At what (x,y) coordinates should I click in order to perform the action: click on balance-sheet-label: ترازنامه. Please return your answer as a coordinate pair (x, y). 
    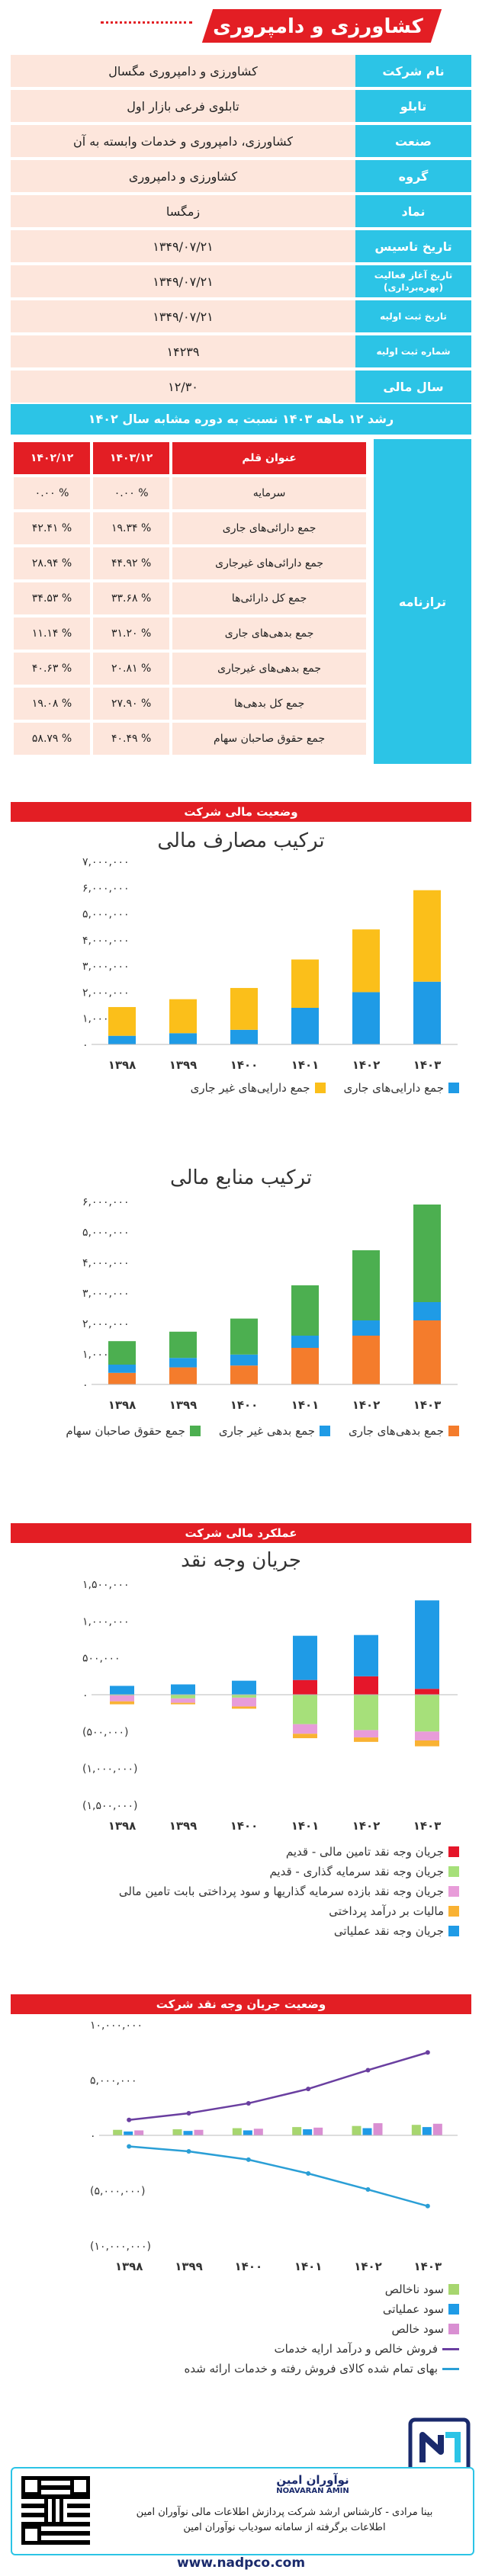
    Looking at the image, I should click on (422, 601).